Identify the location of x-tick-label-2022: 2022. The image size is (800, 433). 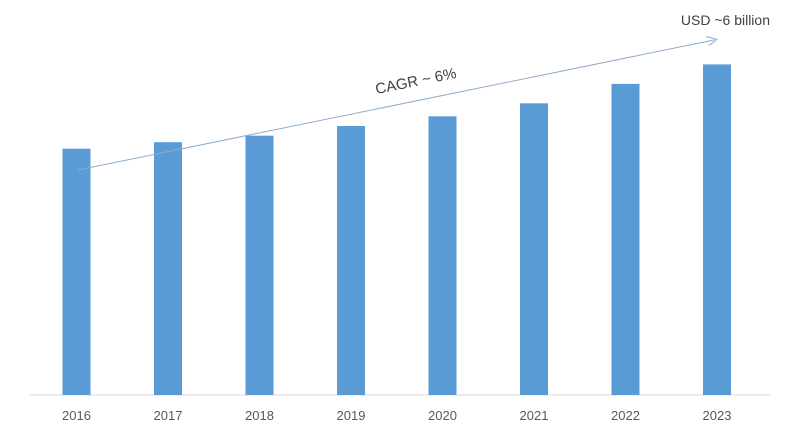
(625, 415).